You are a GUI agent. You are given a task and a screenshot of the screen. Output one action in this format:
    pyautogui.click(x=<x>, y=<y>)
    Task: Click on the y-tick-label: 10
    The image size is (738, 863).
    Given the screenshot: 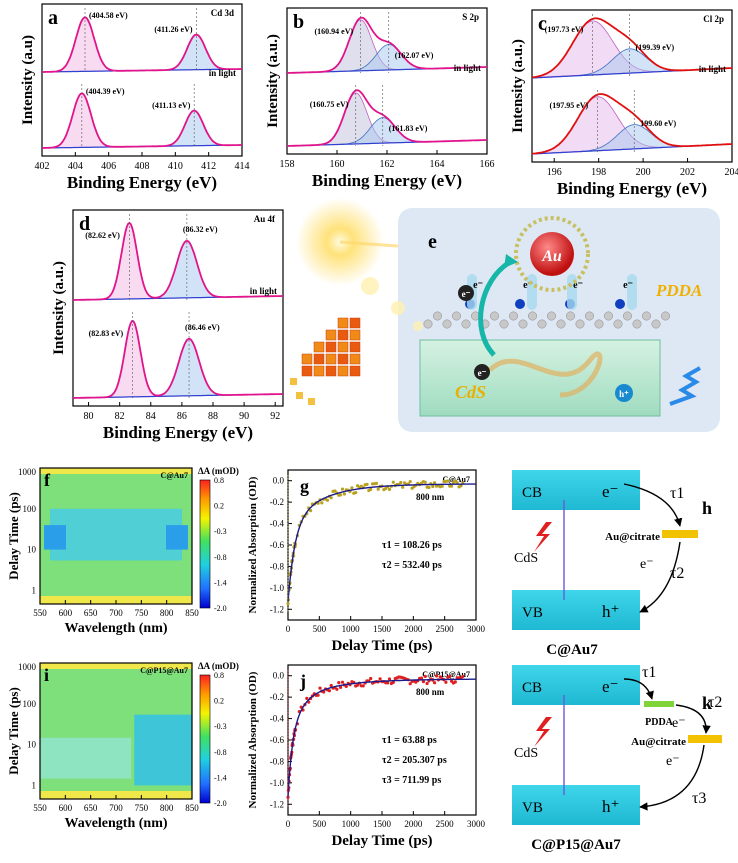 What is the action you would take?
    pyautogui.click(x=32, y=550)
    